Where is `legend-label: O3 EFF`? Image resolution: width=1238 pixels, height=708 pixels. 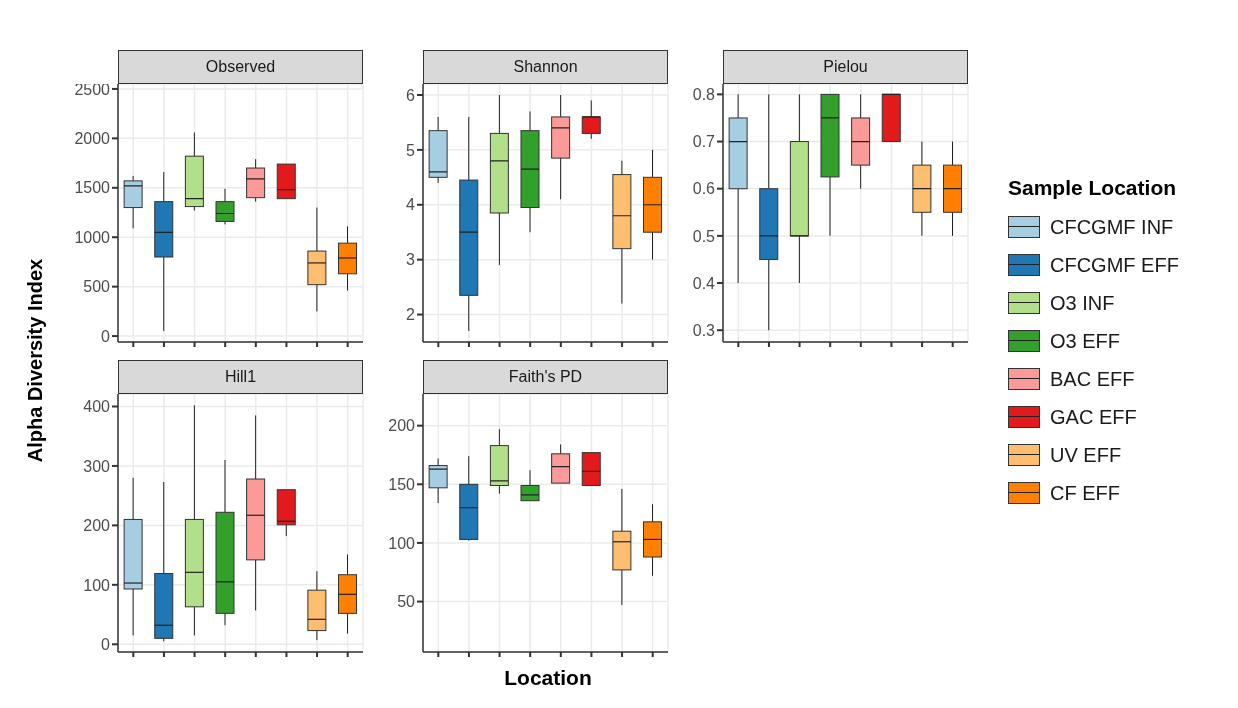 legend-label: O3 EFF is located at coordinates (1085, 341).